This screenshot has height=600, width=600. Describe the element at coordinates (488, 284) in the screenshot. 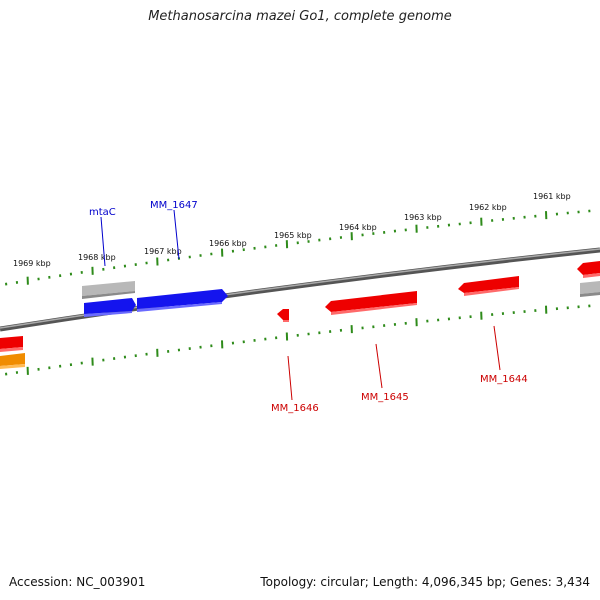

I see `gene-mm1644` at that location.